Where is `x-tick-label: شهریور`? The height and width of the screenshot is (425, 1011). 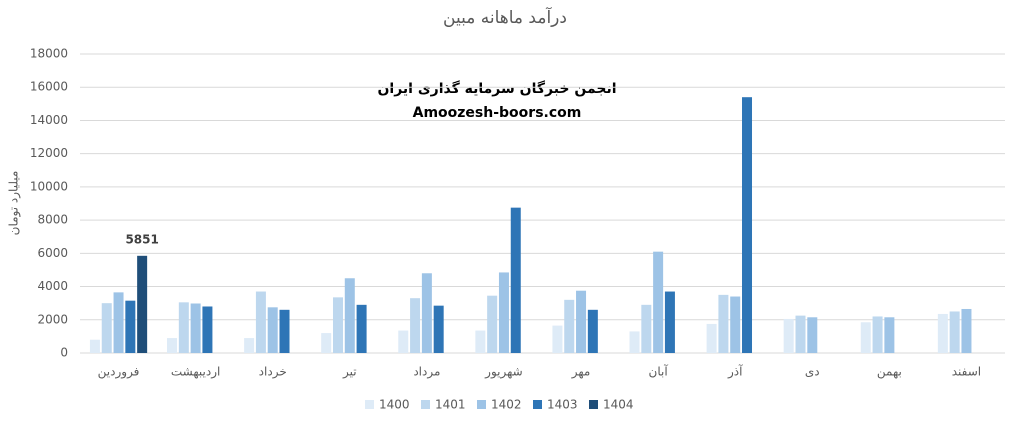 x-tick-label: شهریور is located at coordinates (503, 372).